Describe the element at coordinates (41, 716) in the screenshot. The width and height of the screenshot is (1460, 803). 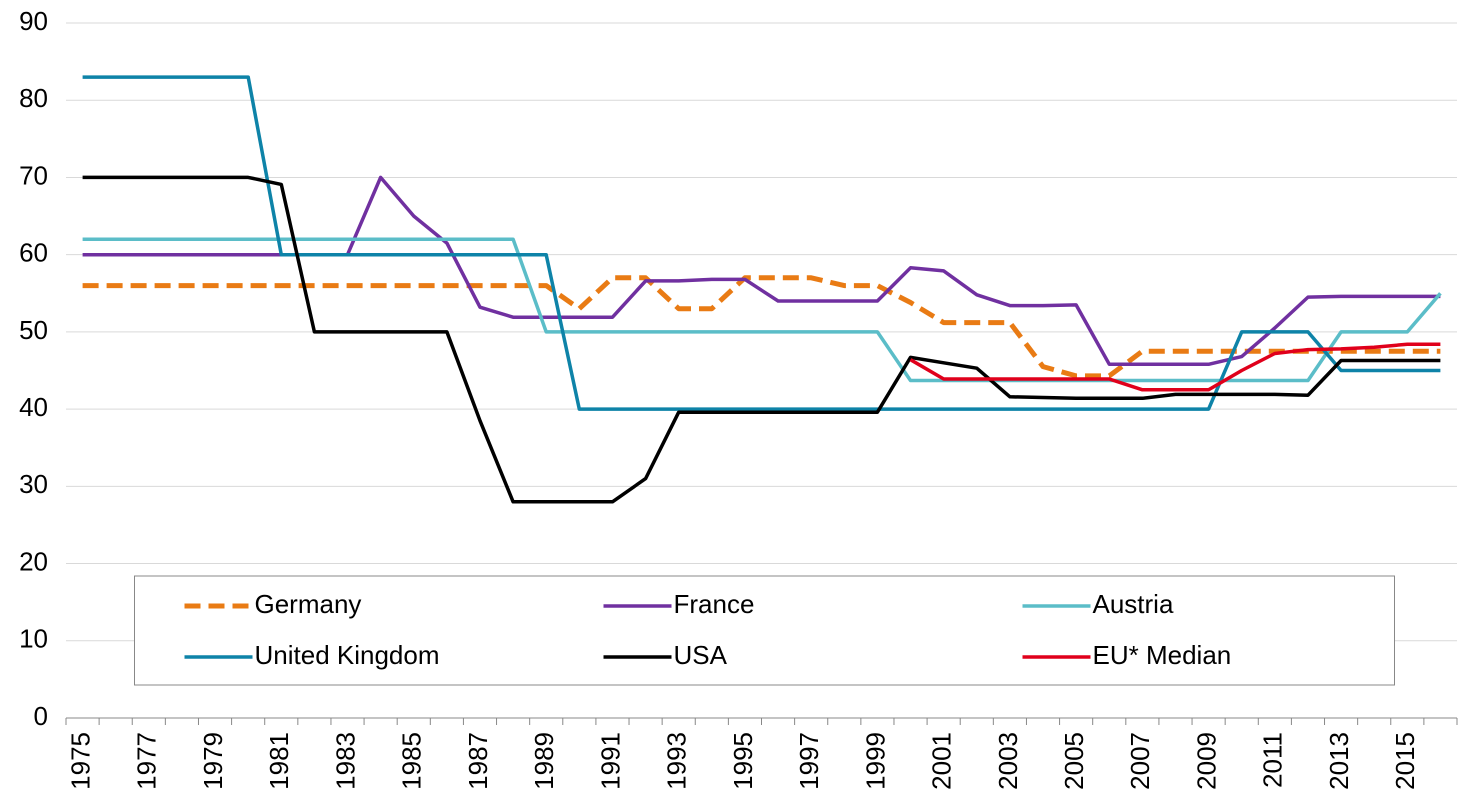
I see `y-tick-label: 0` at that location.